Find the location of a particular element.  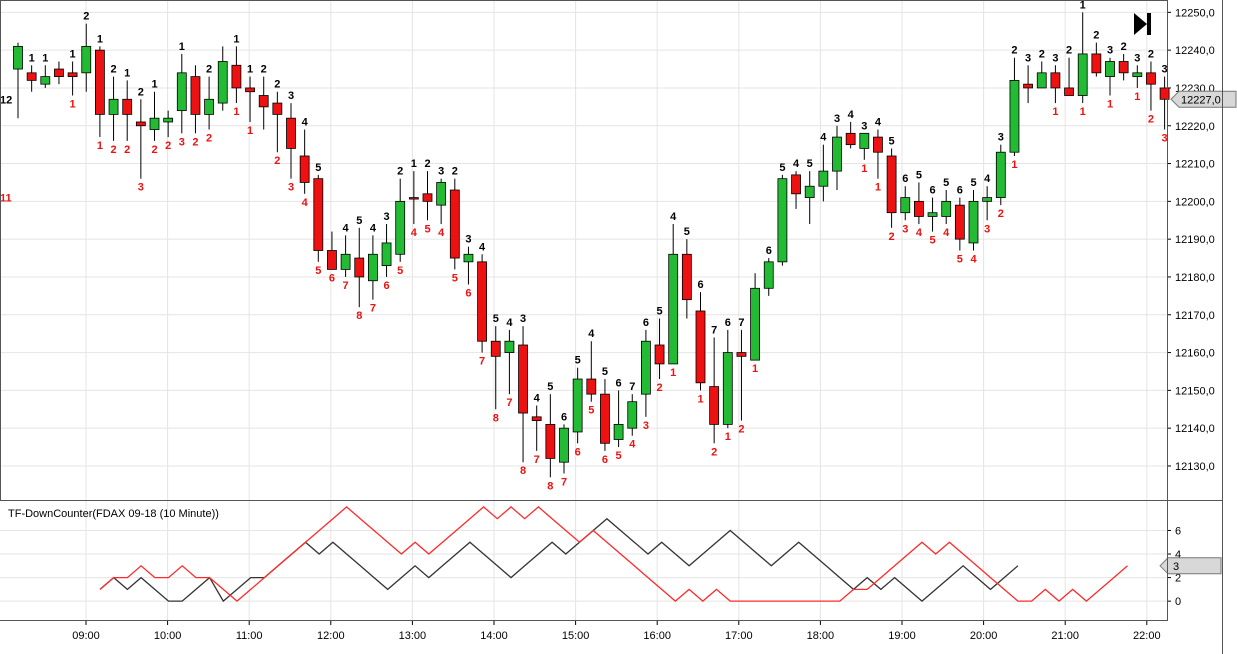

y-tick-label: 12150,0 is located at coordinates (1195, 391).